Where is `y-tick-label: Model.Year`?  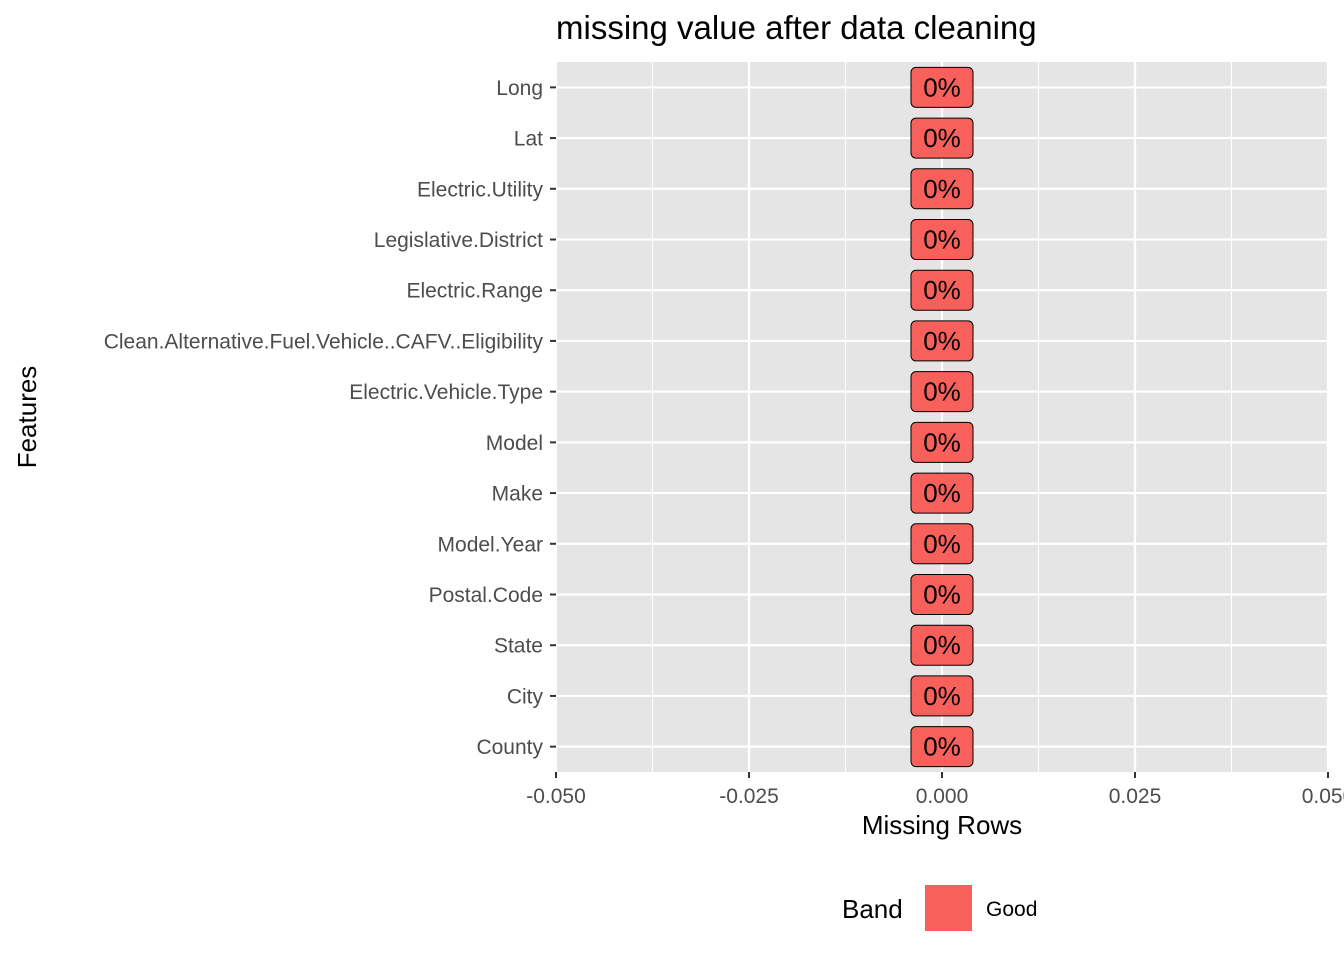
y-tick-label: Model.Year is located at coordinates (490, 544).